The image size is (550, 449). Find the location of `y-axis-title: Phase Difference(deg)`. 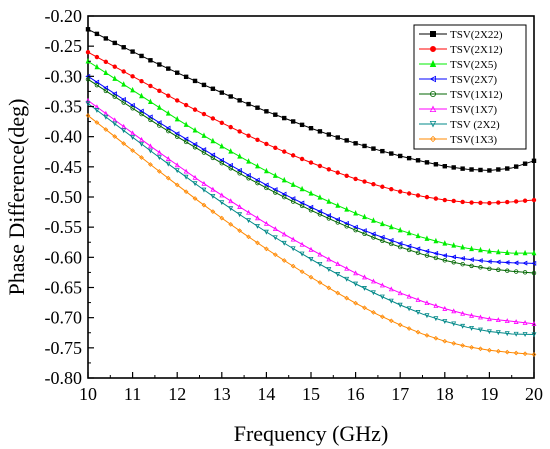

y-axis-title: Phase Difference(deg) is located at coordinates (16, 197).